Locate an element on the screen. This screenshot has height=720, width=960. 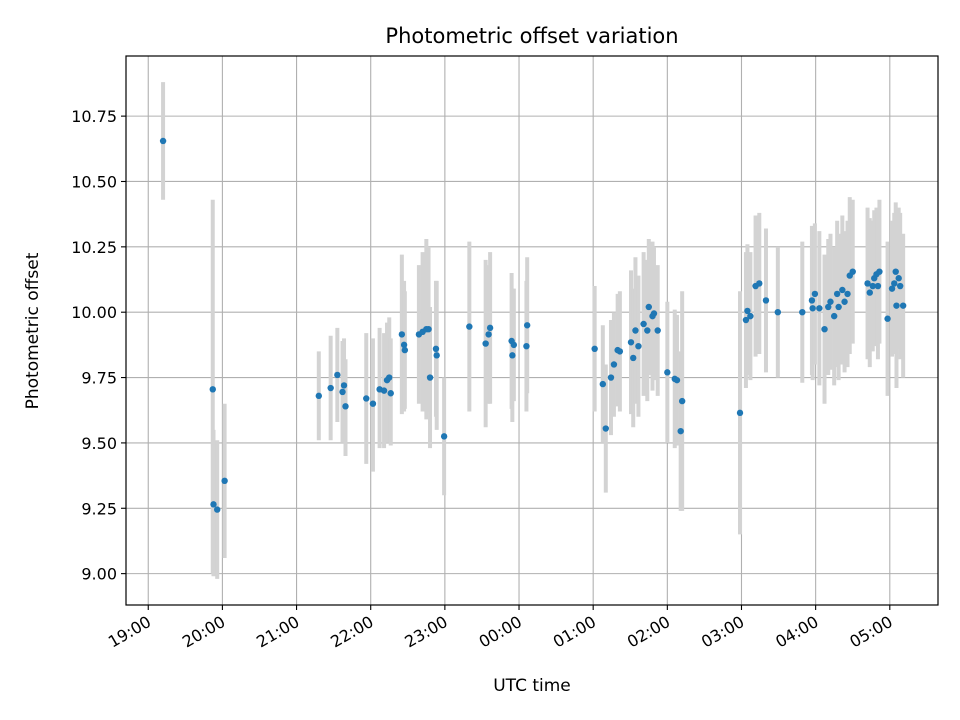
y-tick-label: 10.50 is located at coordinates (94, 181).